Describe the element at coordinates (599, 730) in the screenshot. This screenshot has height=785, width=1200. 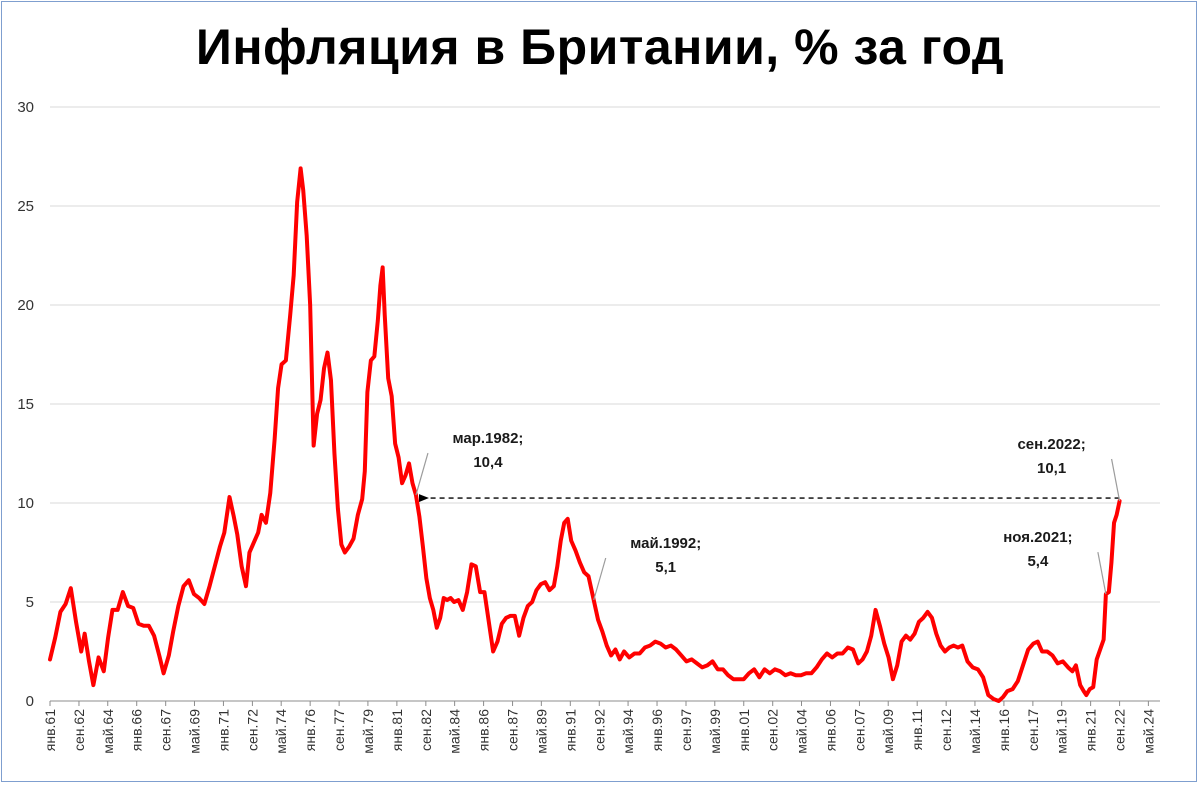
I see `x-tick-label: сен.92` at that location.